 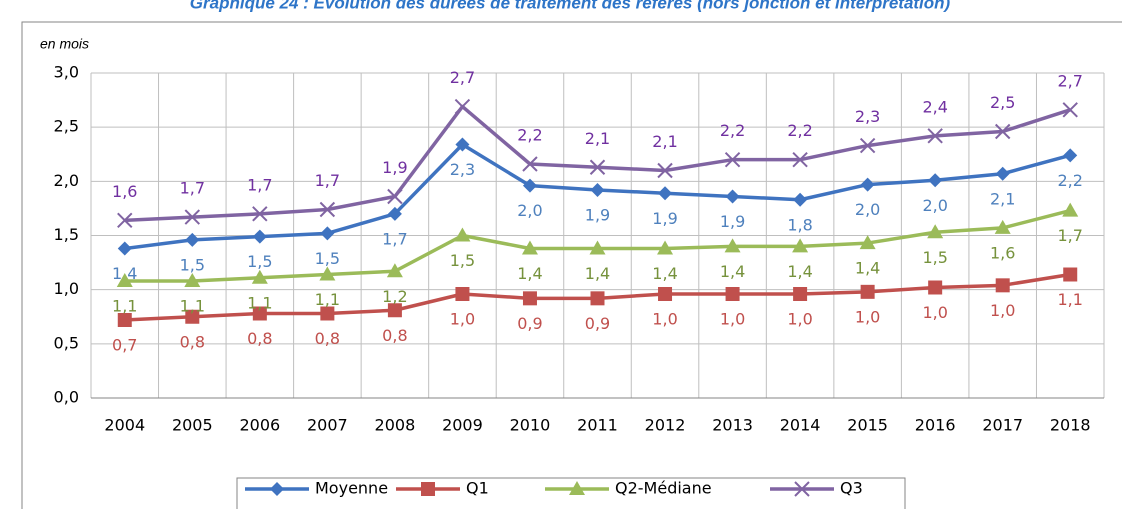 What do you see at coordinates (935, 425) in the screenshot?
I see `x-tick-label: 2016` at bounding box center [935, 425].